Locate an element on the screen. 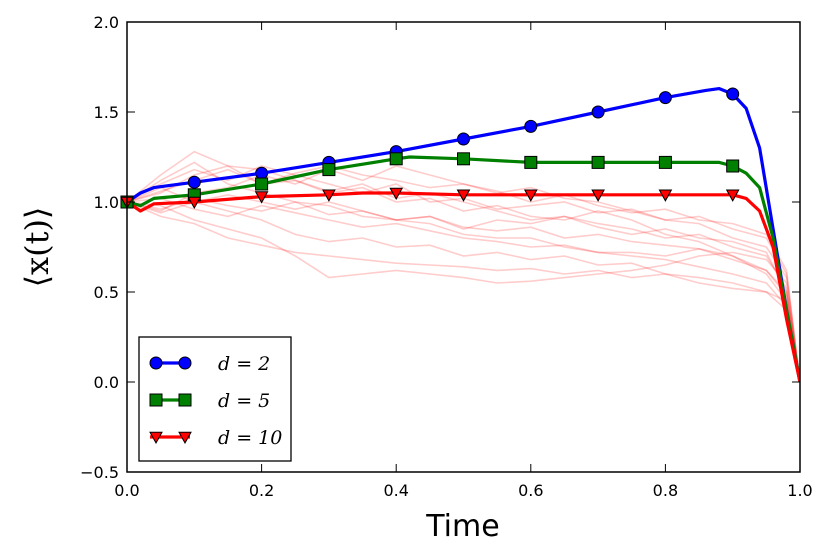 The image size is (831, 560). x-tick-label: 0.6 is located at coordinates (530, 490).